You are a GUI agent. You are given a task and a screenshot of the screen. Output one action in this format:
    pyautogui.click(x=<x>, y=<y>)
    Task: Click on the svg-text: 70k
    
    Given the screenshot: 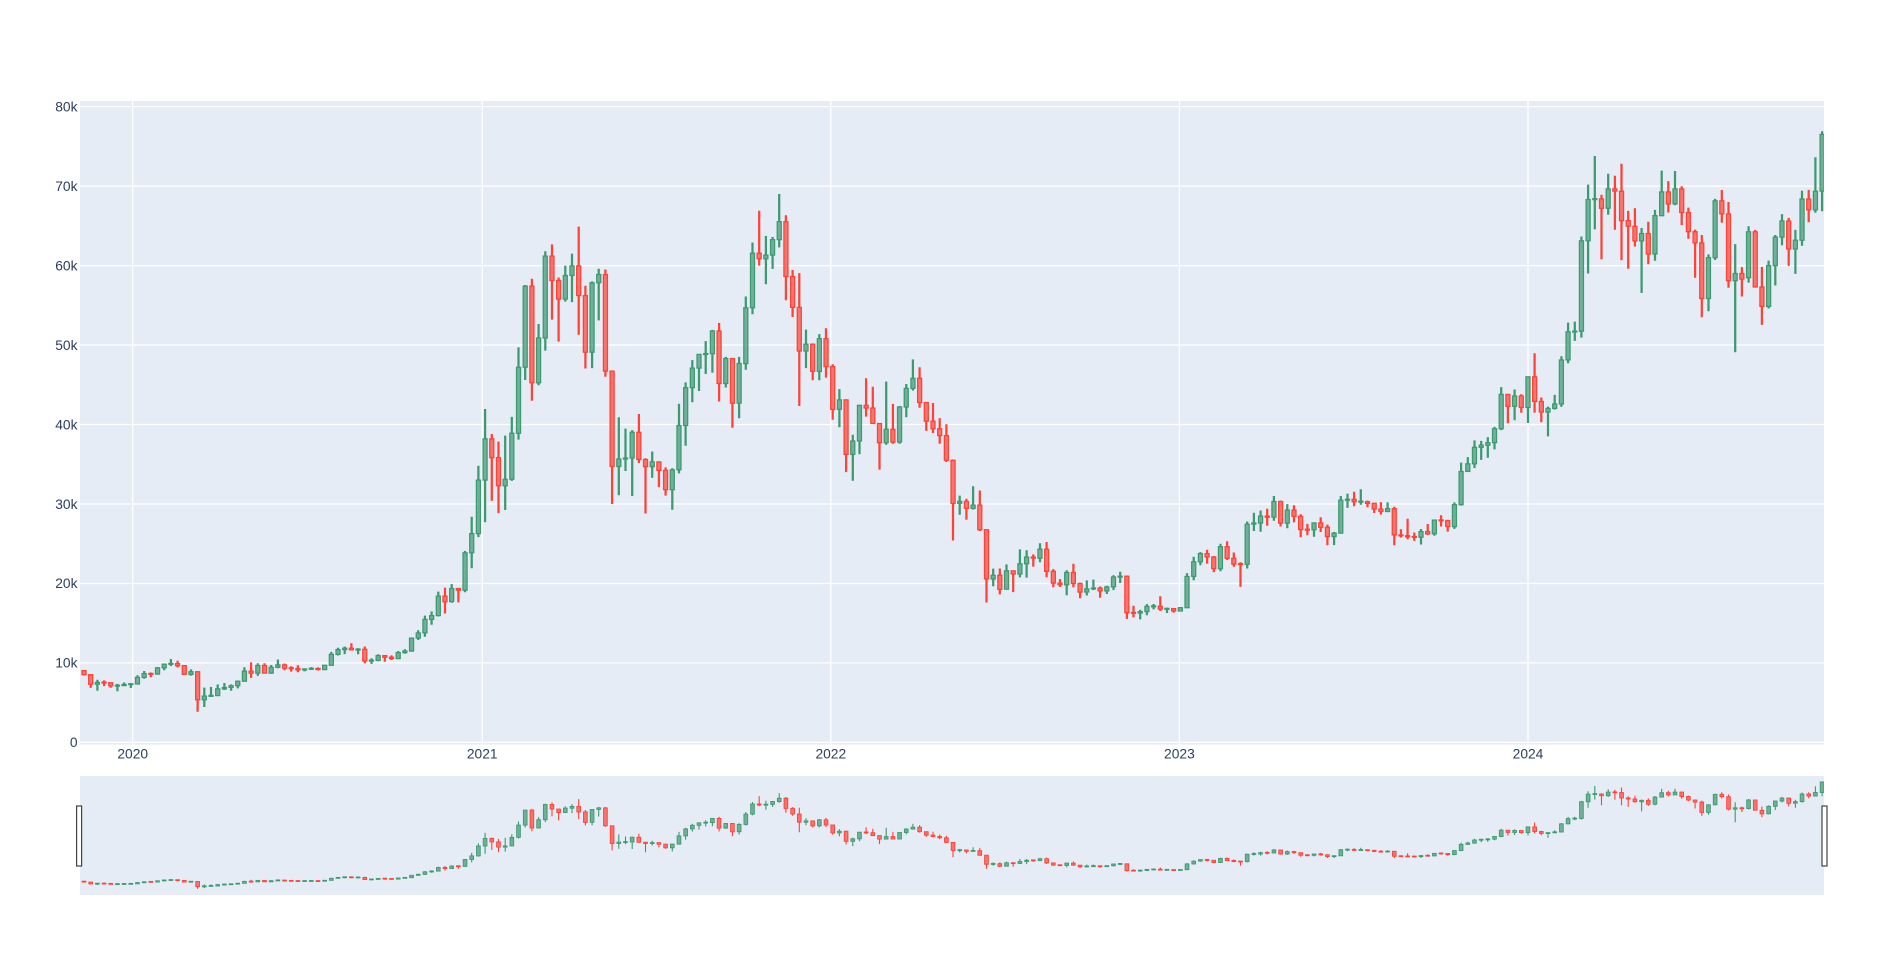 What is the action you would take?
    pyautogui.click(x=66, y=186)
    